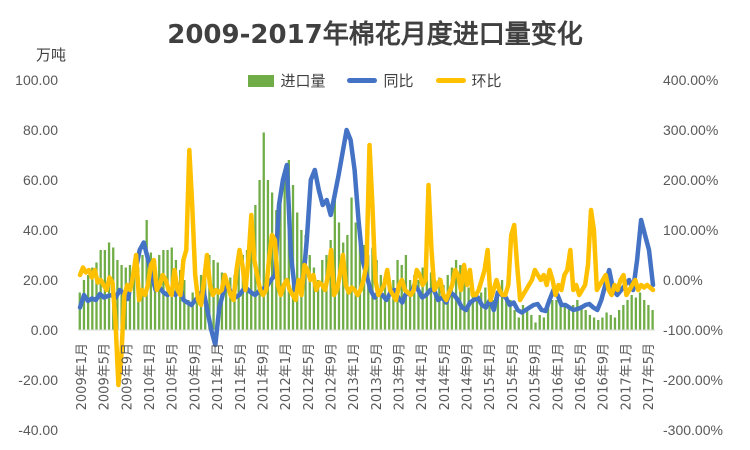 The height and width of the screenshot is (450, 750). Describe the element at coordinates (690, 230) in the screenshot. I see `y-right-tick-label: 100.00%` at that location.